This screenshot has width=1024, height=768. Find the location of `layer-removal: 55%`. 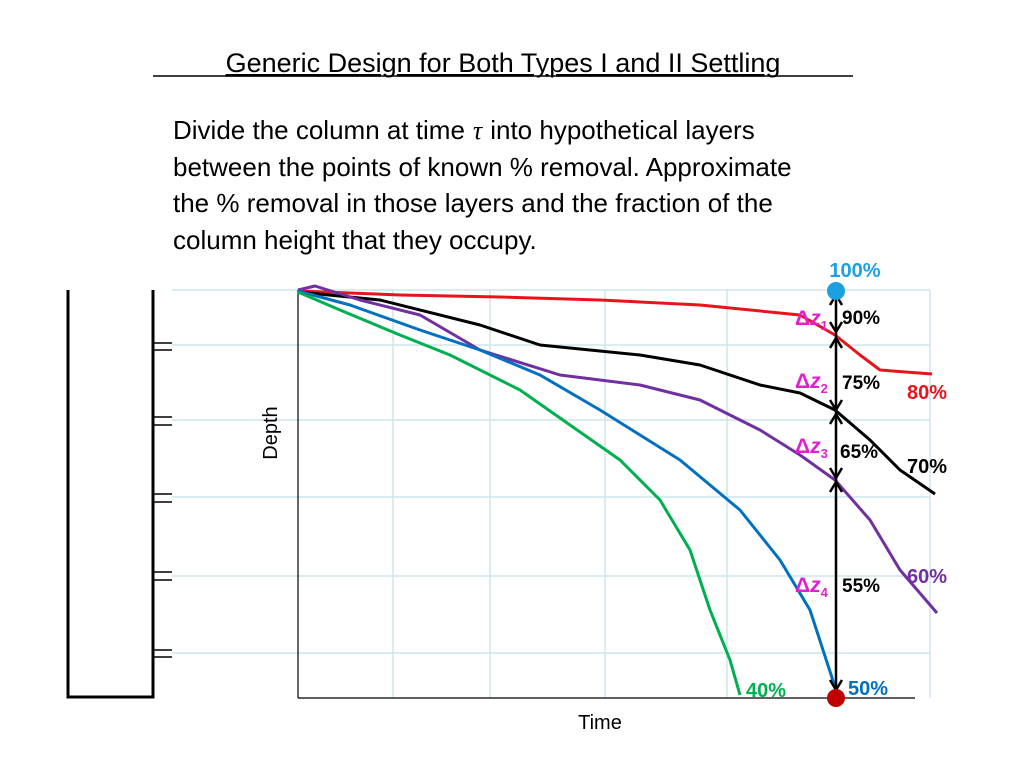

layer-removal: 55% is located at coordinates (861, 586).